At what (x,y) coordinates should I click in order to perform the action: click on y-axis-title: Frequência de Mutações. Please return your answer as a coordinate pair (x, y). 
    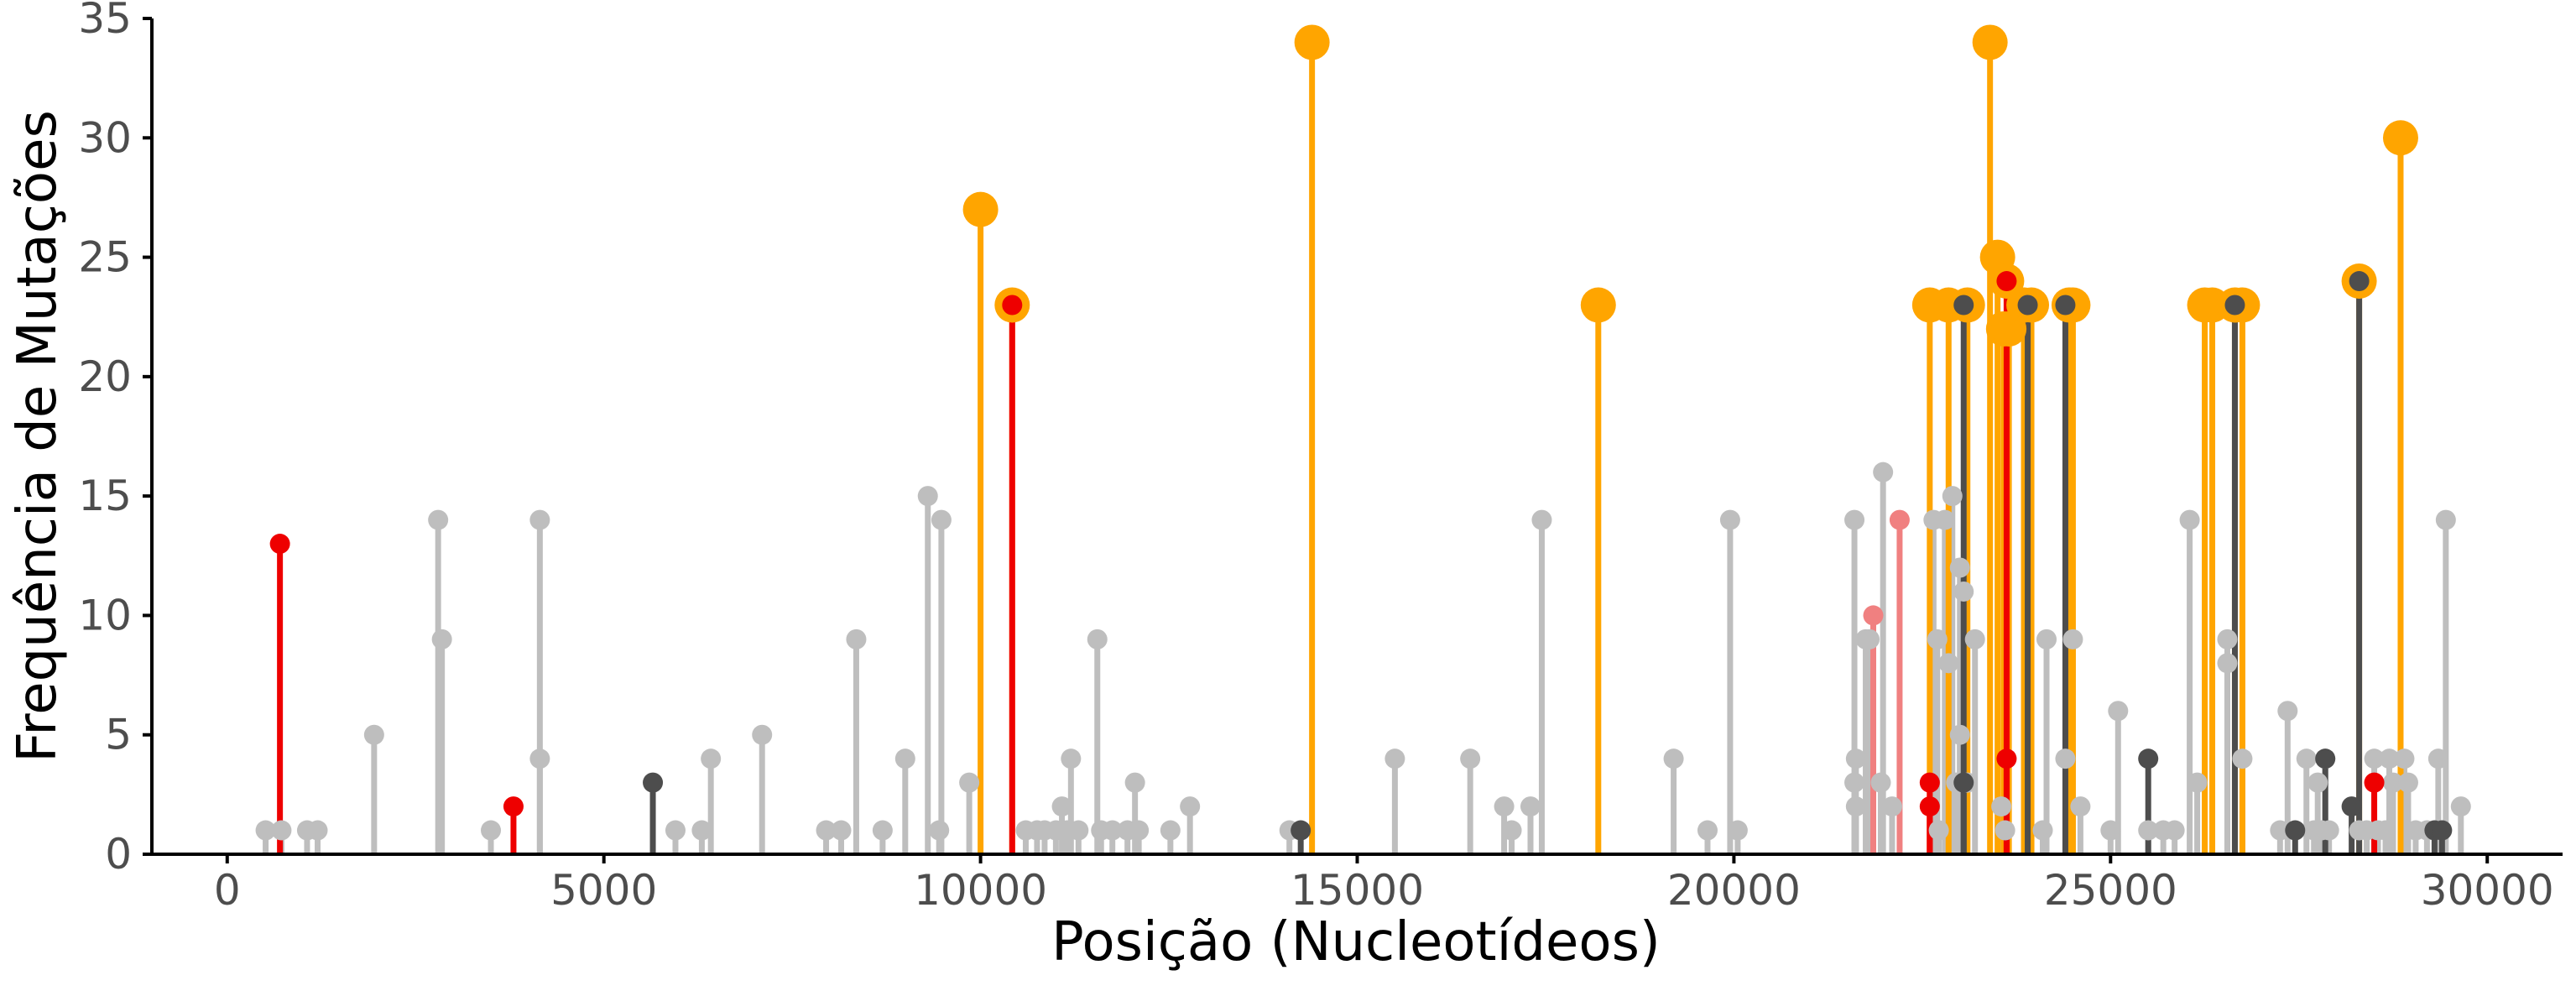
    Looking at the image, I should click on (38, 436).